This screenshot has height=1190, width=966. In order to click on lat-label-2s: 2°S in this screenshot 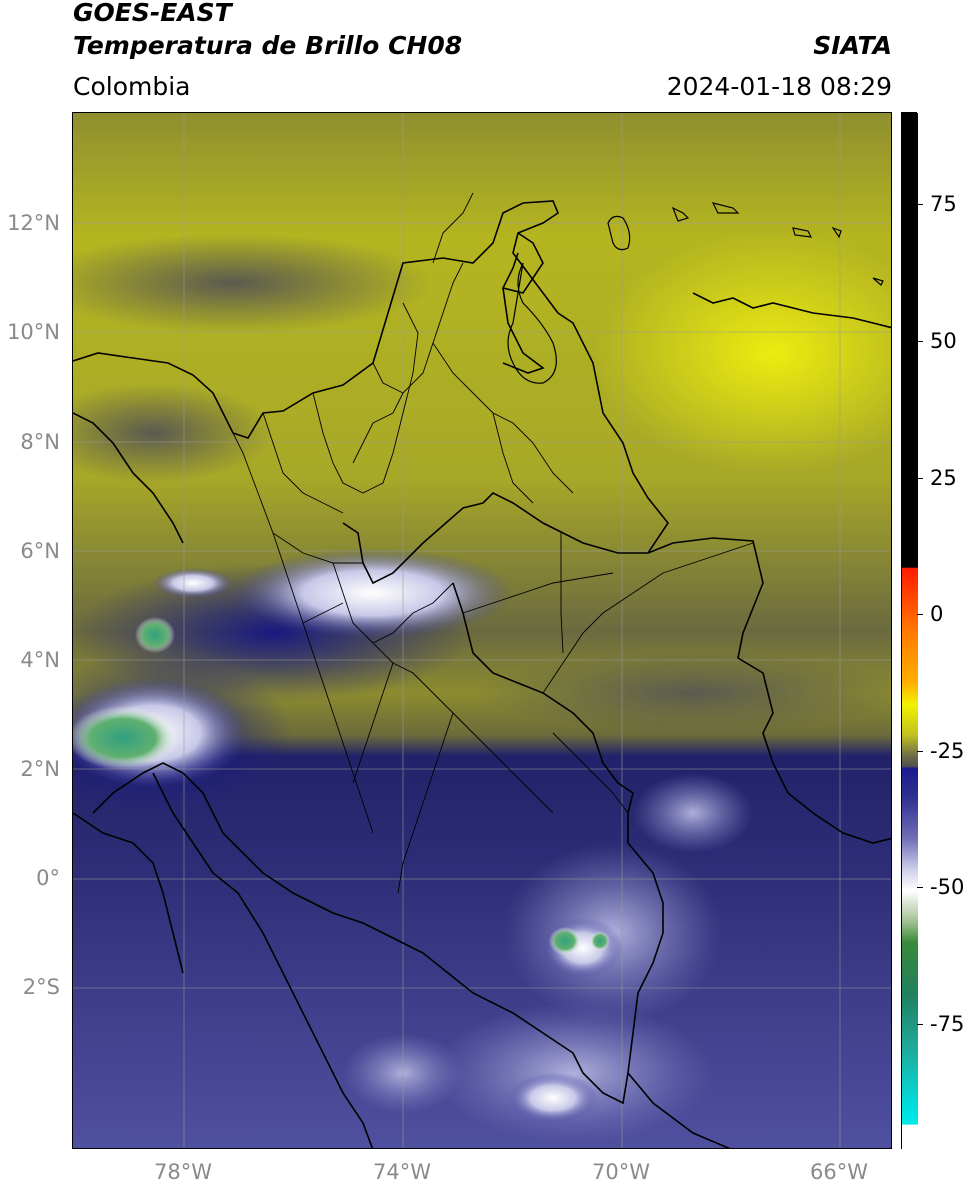, I will do `click(41, 987)`.